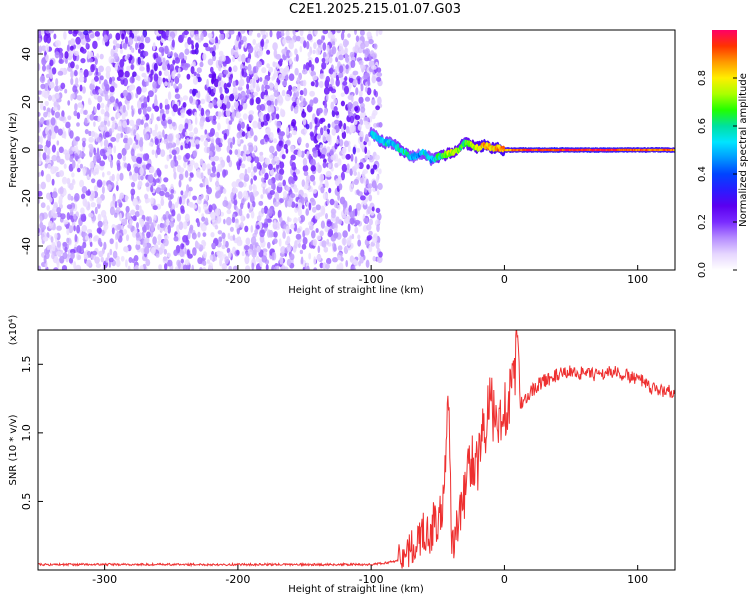 The image size is (750, 600). I want to click on colorbar-tick-label: 0.6, so click(702, 126).